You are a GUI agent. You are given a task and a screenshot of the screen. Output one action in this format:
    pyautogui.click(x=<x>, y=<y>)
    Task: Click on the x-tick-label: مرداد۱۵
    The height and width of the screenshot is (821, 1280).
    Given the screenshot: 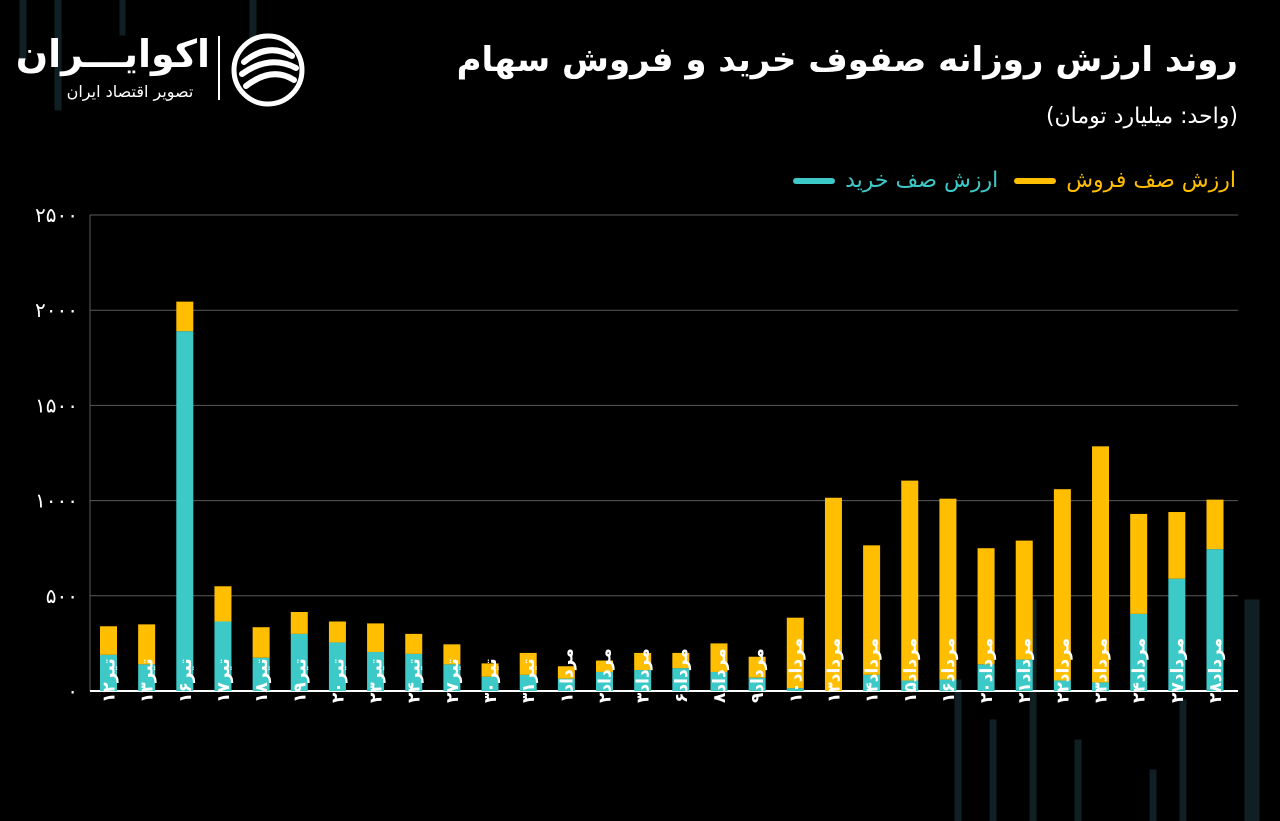 What is the action you would take?
    pyautogui.click(x=911, y=670)
    